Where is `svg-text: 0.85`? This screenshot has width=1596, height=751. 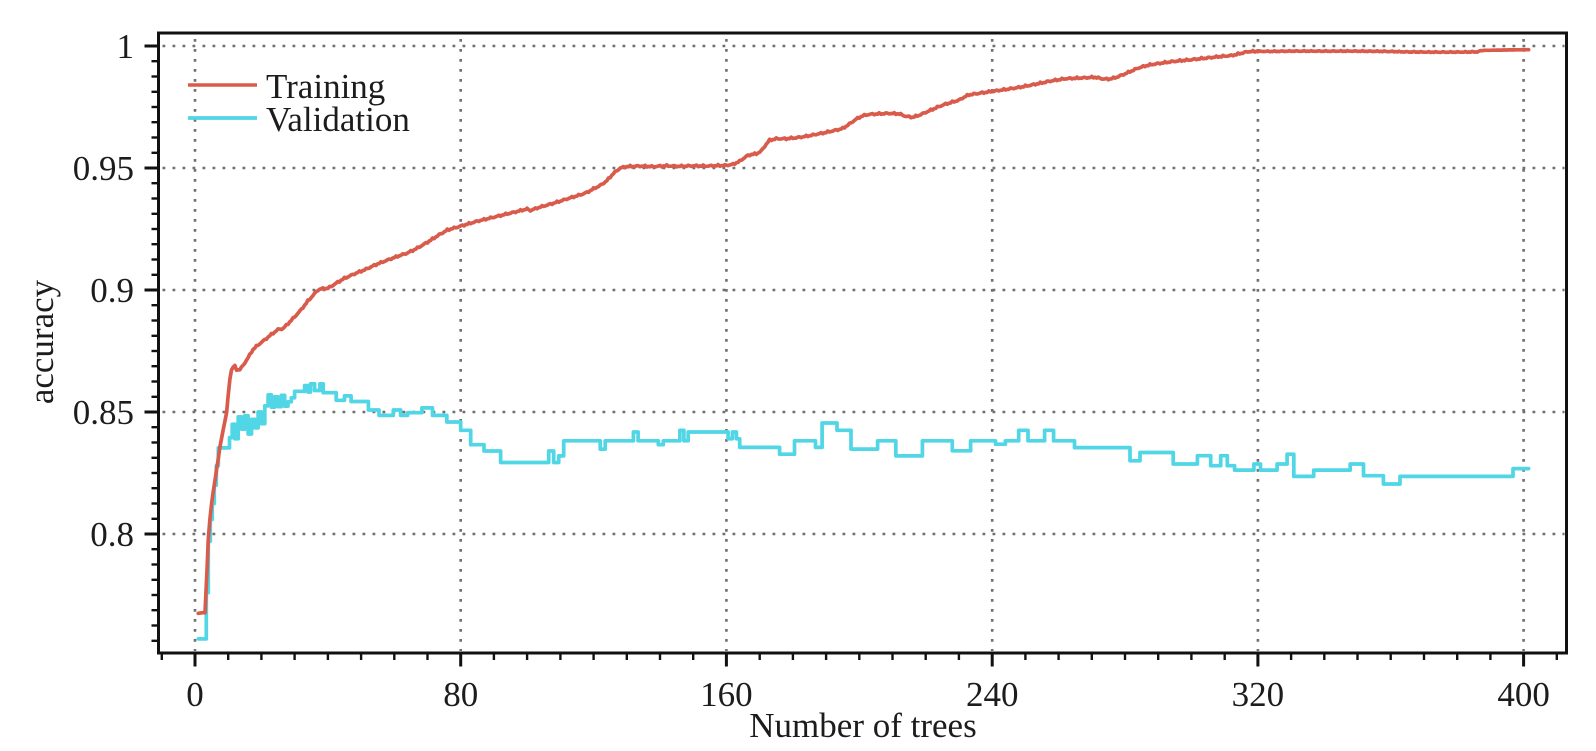
svg-text: 0.85 is located at coordinates (103, 412).